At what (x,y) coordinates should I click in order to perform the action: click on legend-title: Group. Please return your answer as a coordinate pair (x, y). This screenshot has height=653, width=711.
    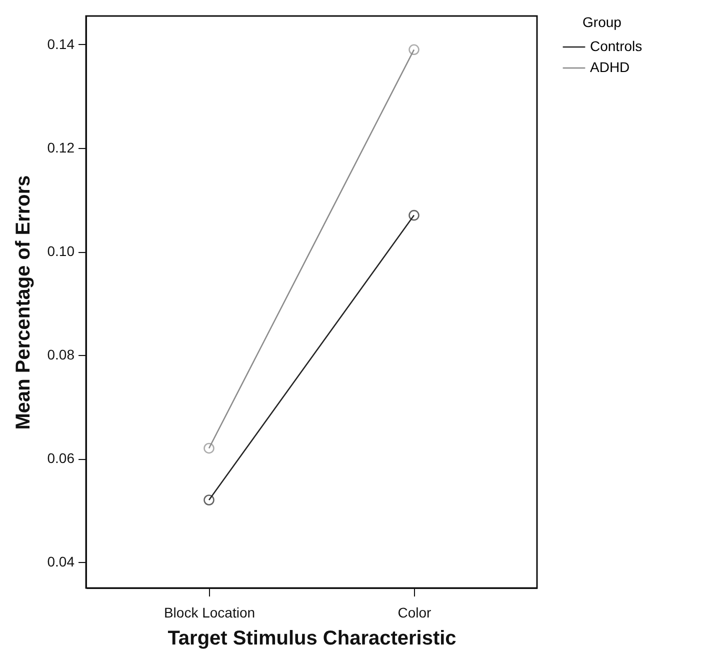
    Looking at the image, I should click on (602, 22).